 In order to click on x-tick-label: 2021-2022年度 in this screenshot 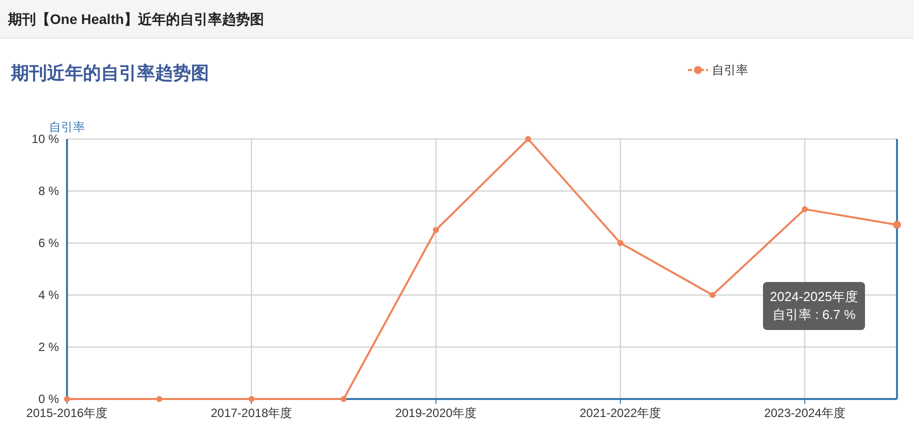, I will do `click(621, 413)`.